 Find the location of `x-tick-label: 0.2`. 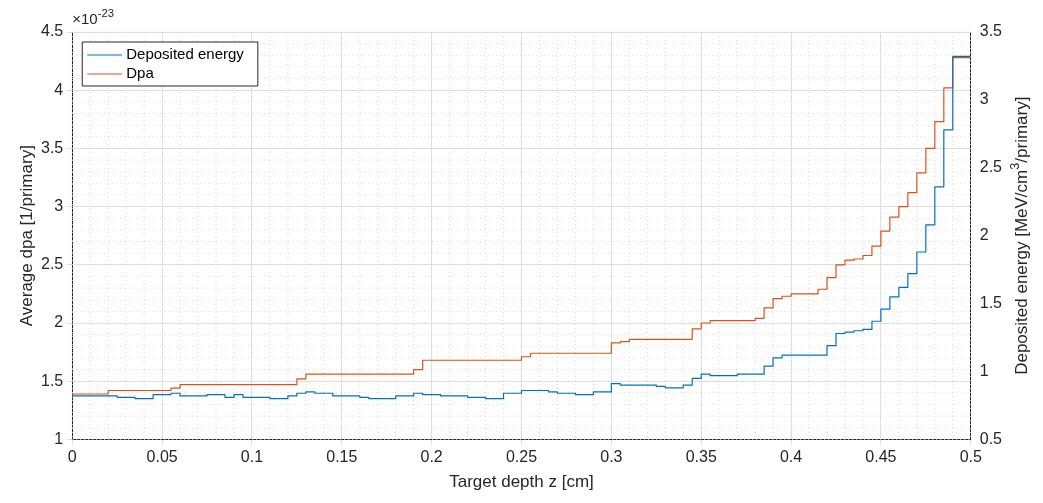

x-tick-label: 0.2 is located at coordinates (431, 457).